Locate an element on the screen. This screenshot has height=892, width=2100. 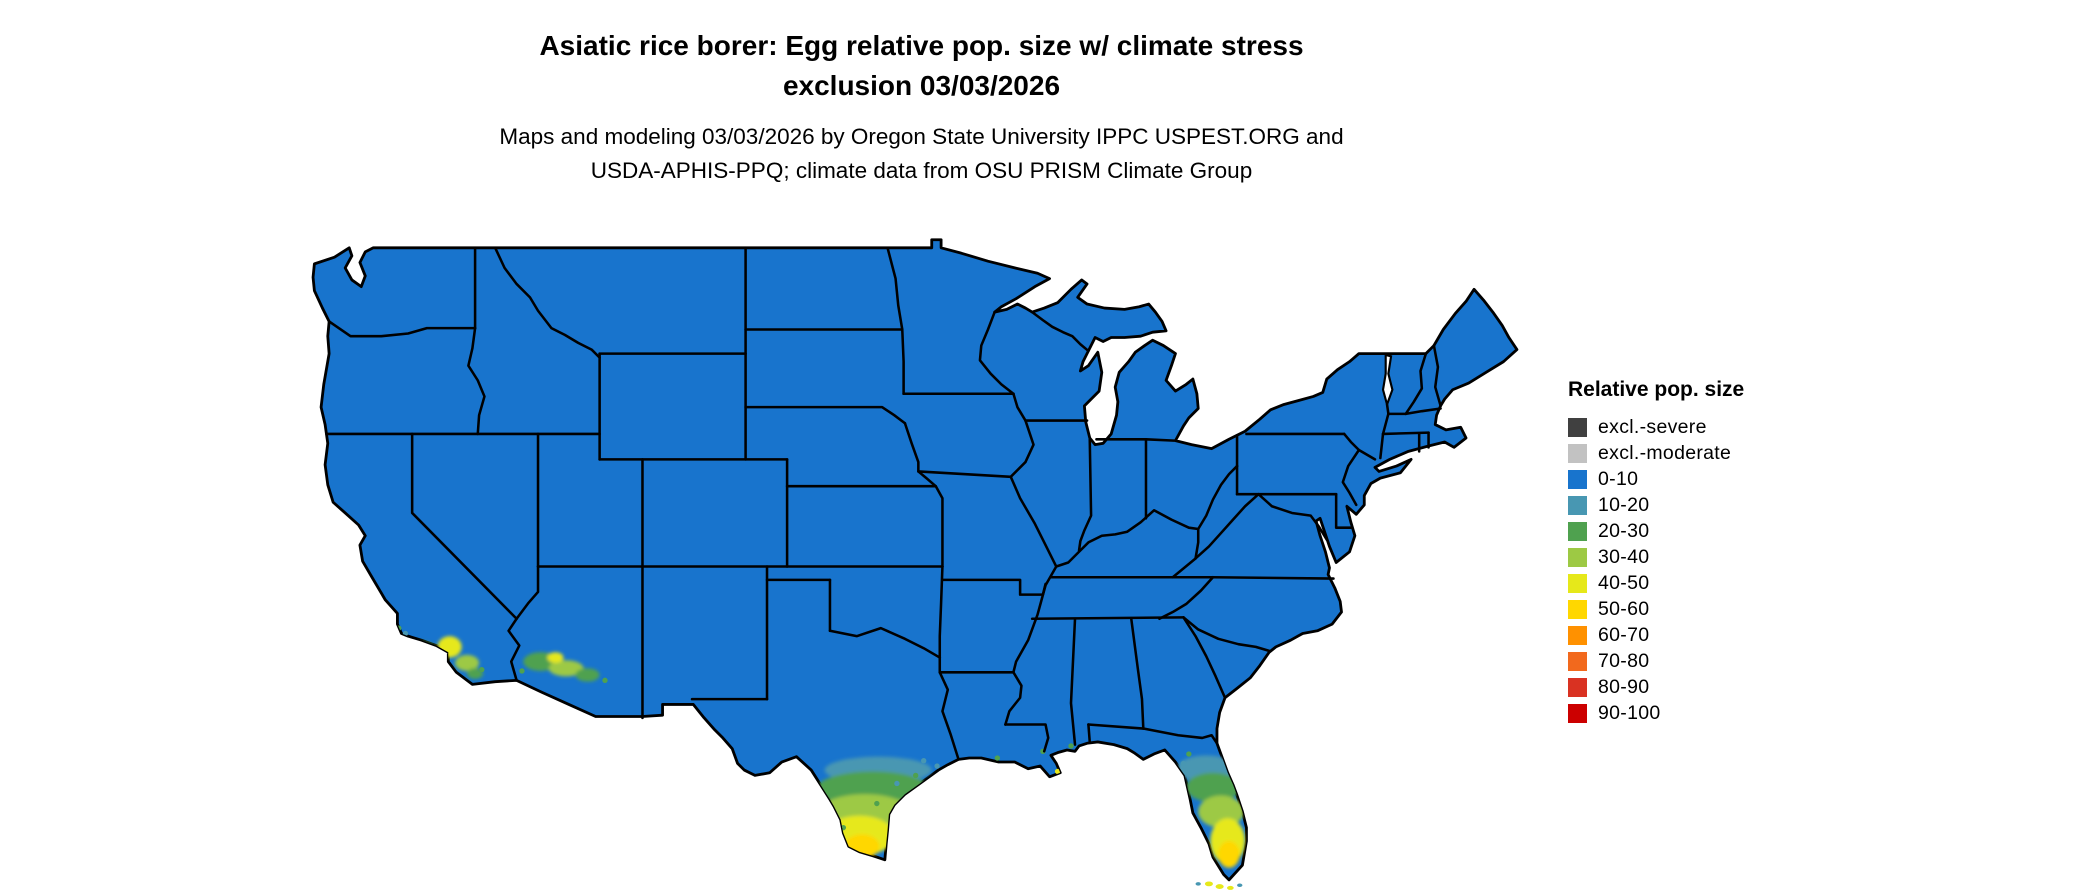
legend-label: 20-30 is located at coordinates (1624, 530).